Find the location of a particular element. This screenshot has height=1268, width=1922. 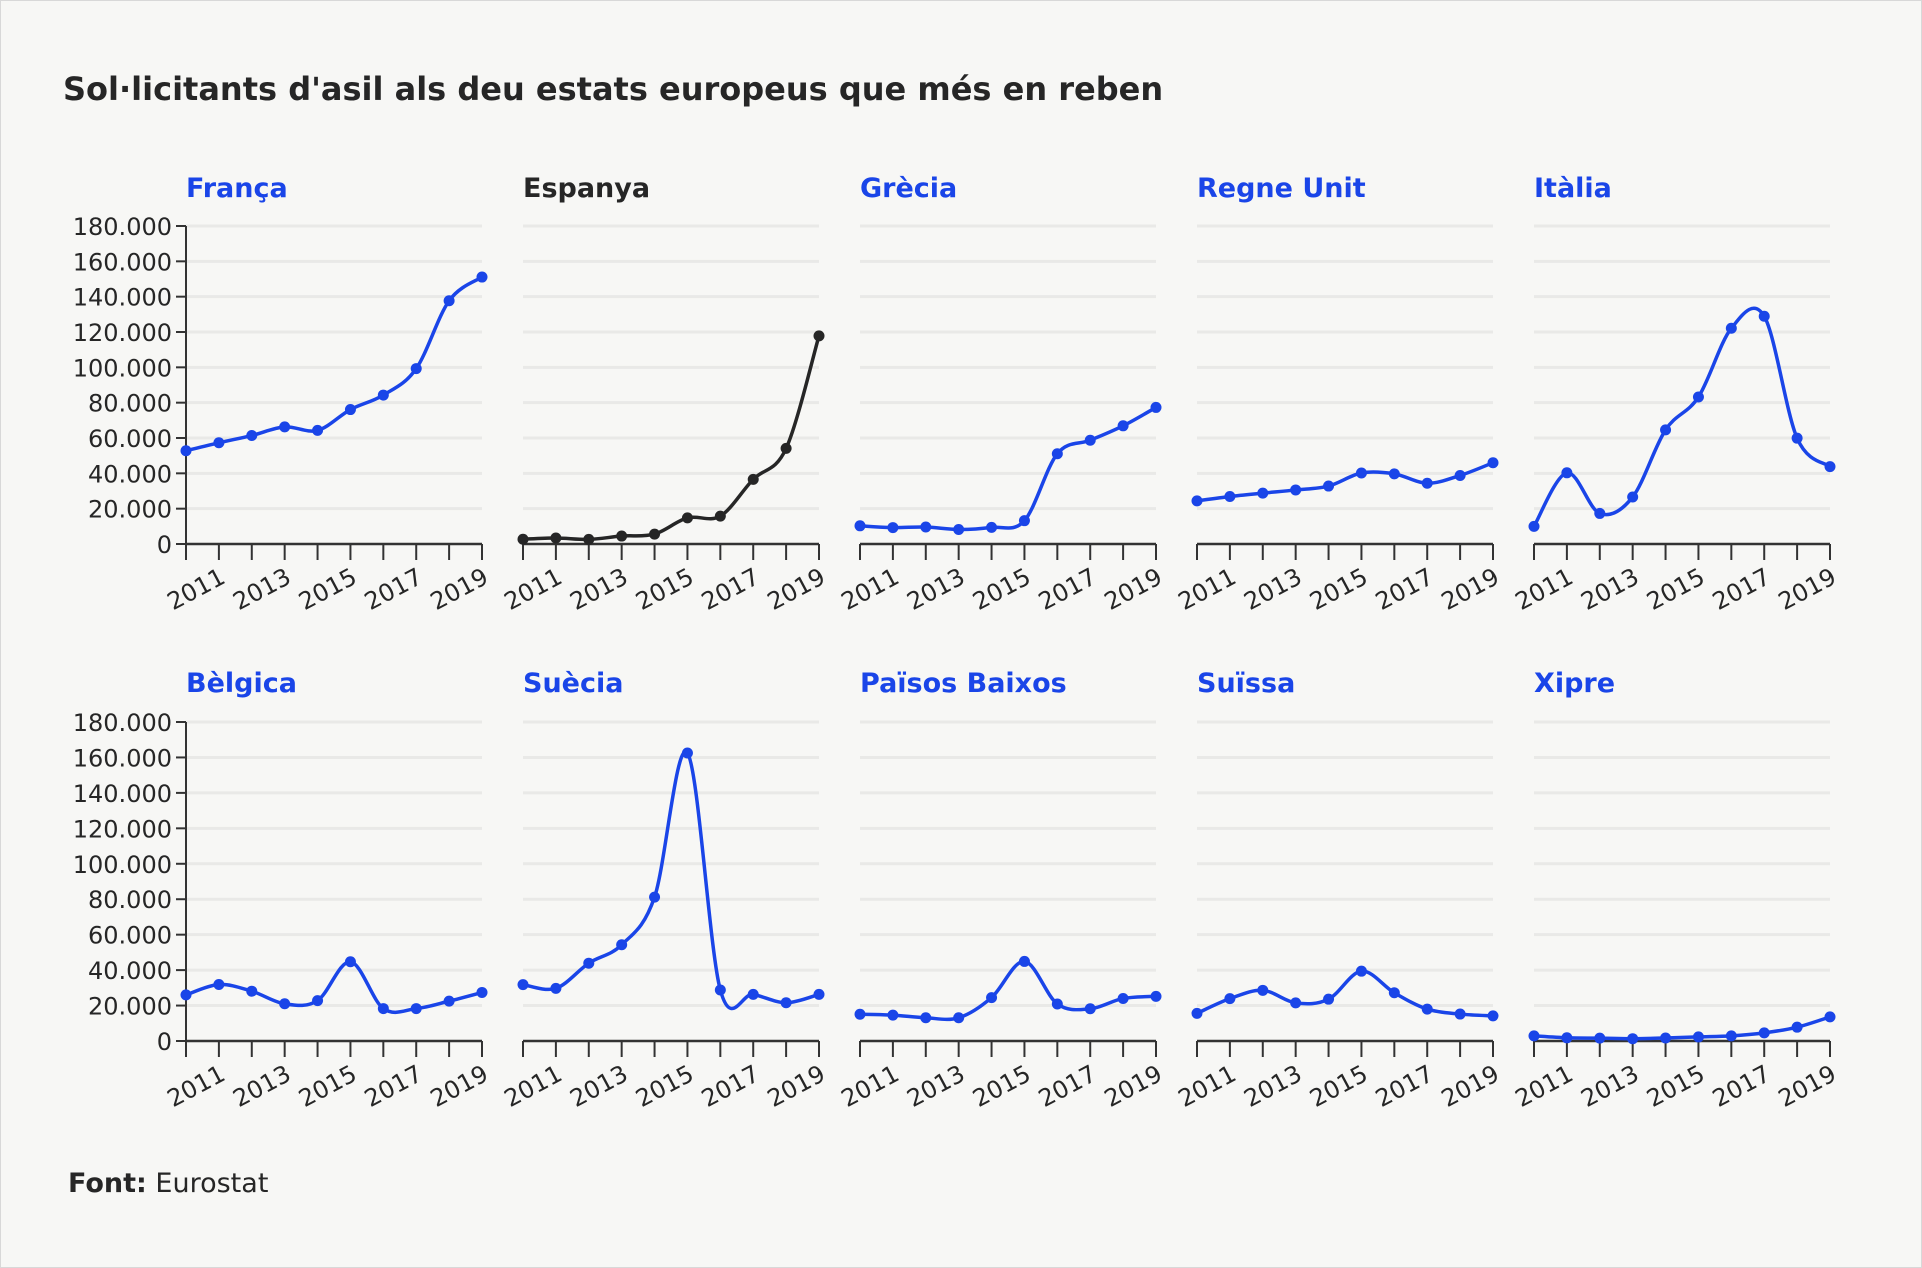

y-tick-label: 160.000 is located at coordinates (122, 262).